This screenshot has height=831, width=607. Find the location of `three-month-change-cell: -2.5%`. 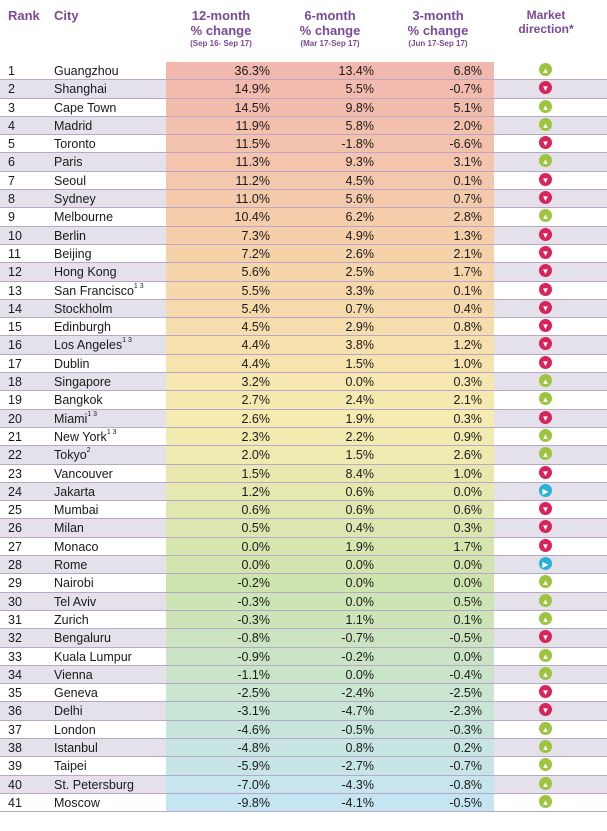

three-month-change-cell: -2.5% is located at coordinates (465, 693).